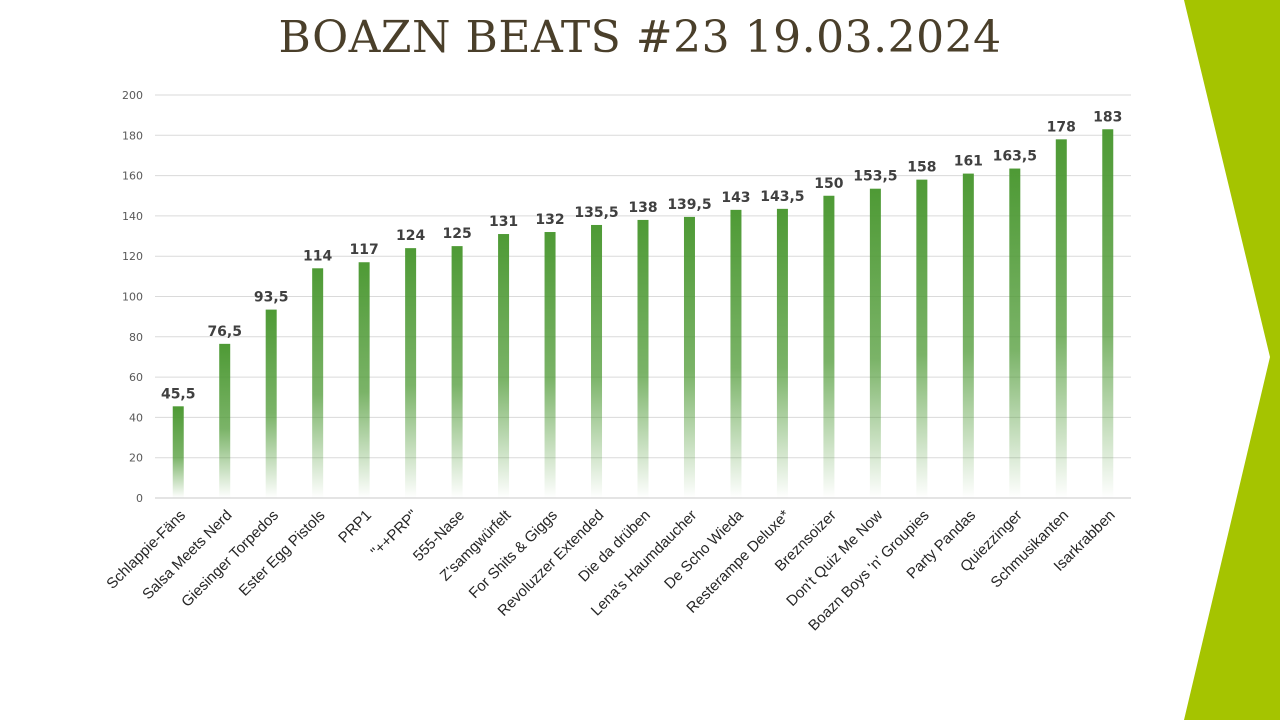 The width and height of the screenshot is (1280, 720). Describe the element at coordinates (1015, 157) in the screenshot. I see `data-label: 163,5` at that location.